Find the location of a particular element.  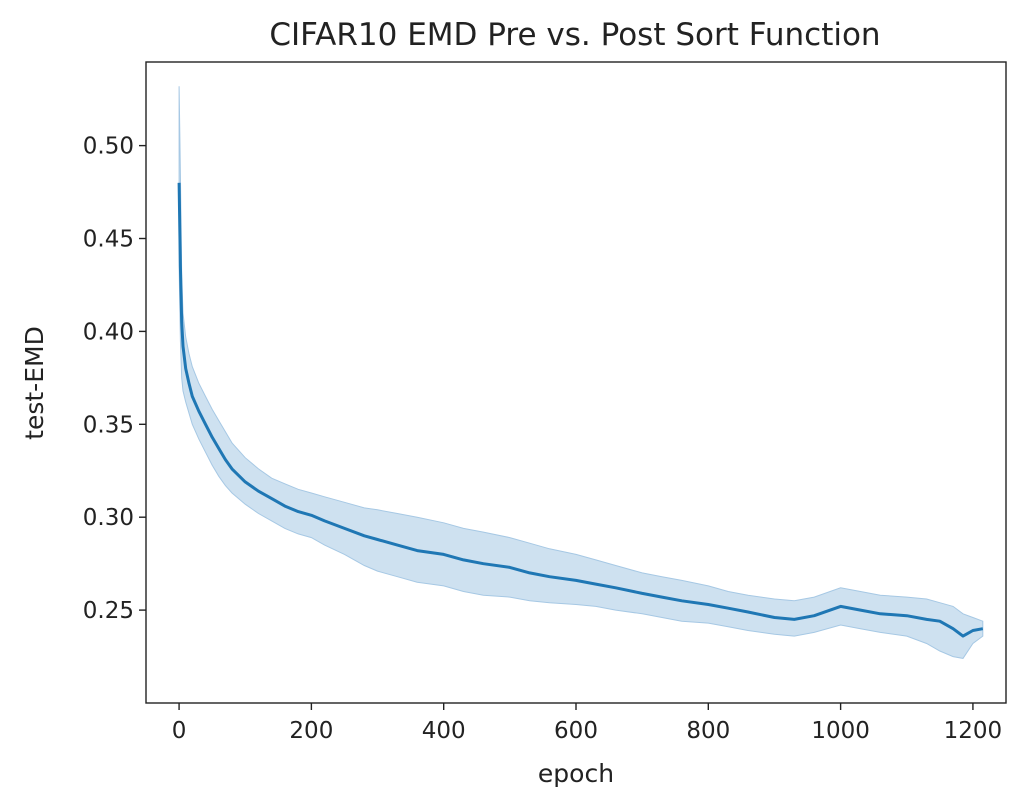

x-tick-label: 200 is located at coordinates (311, 731).